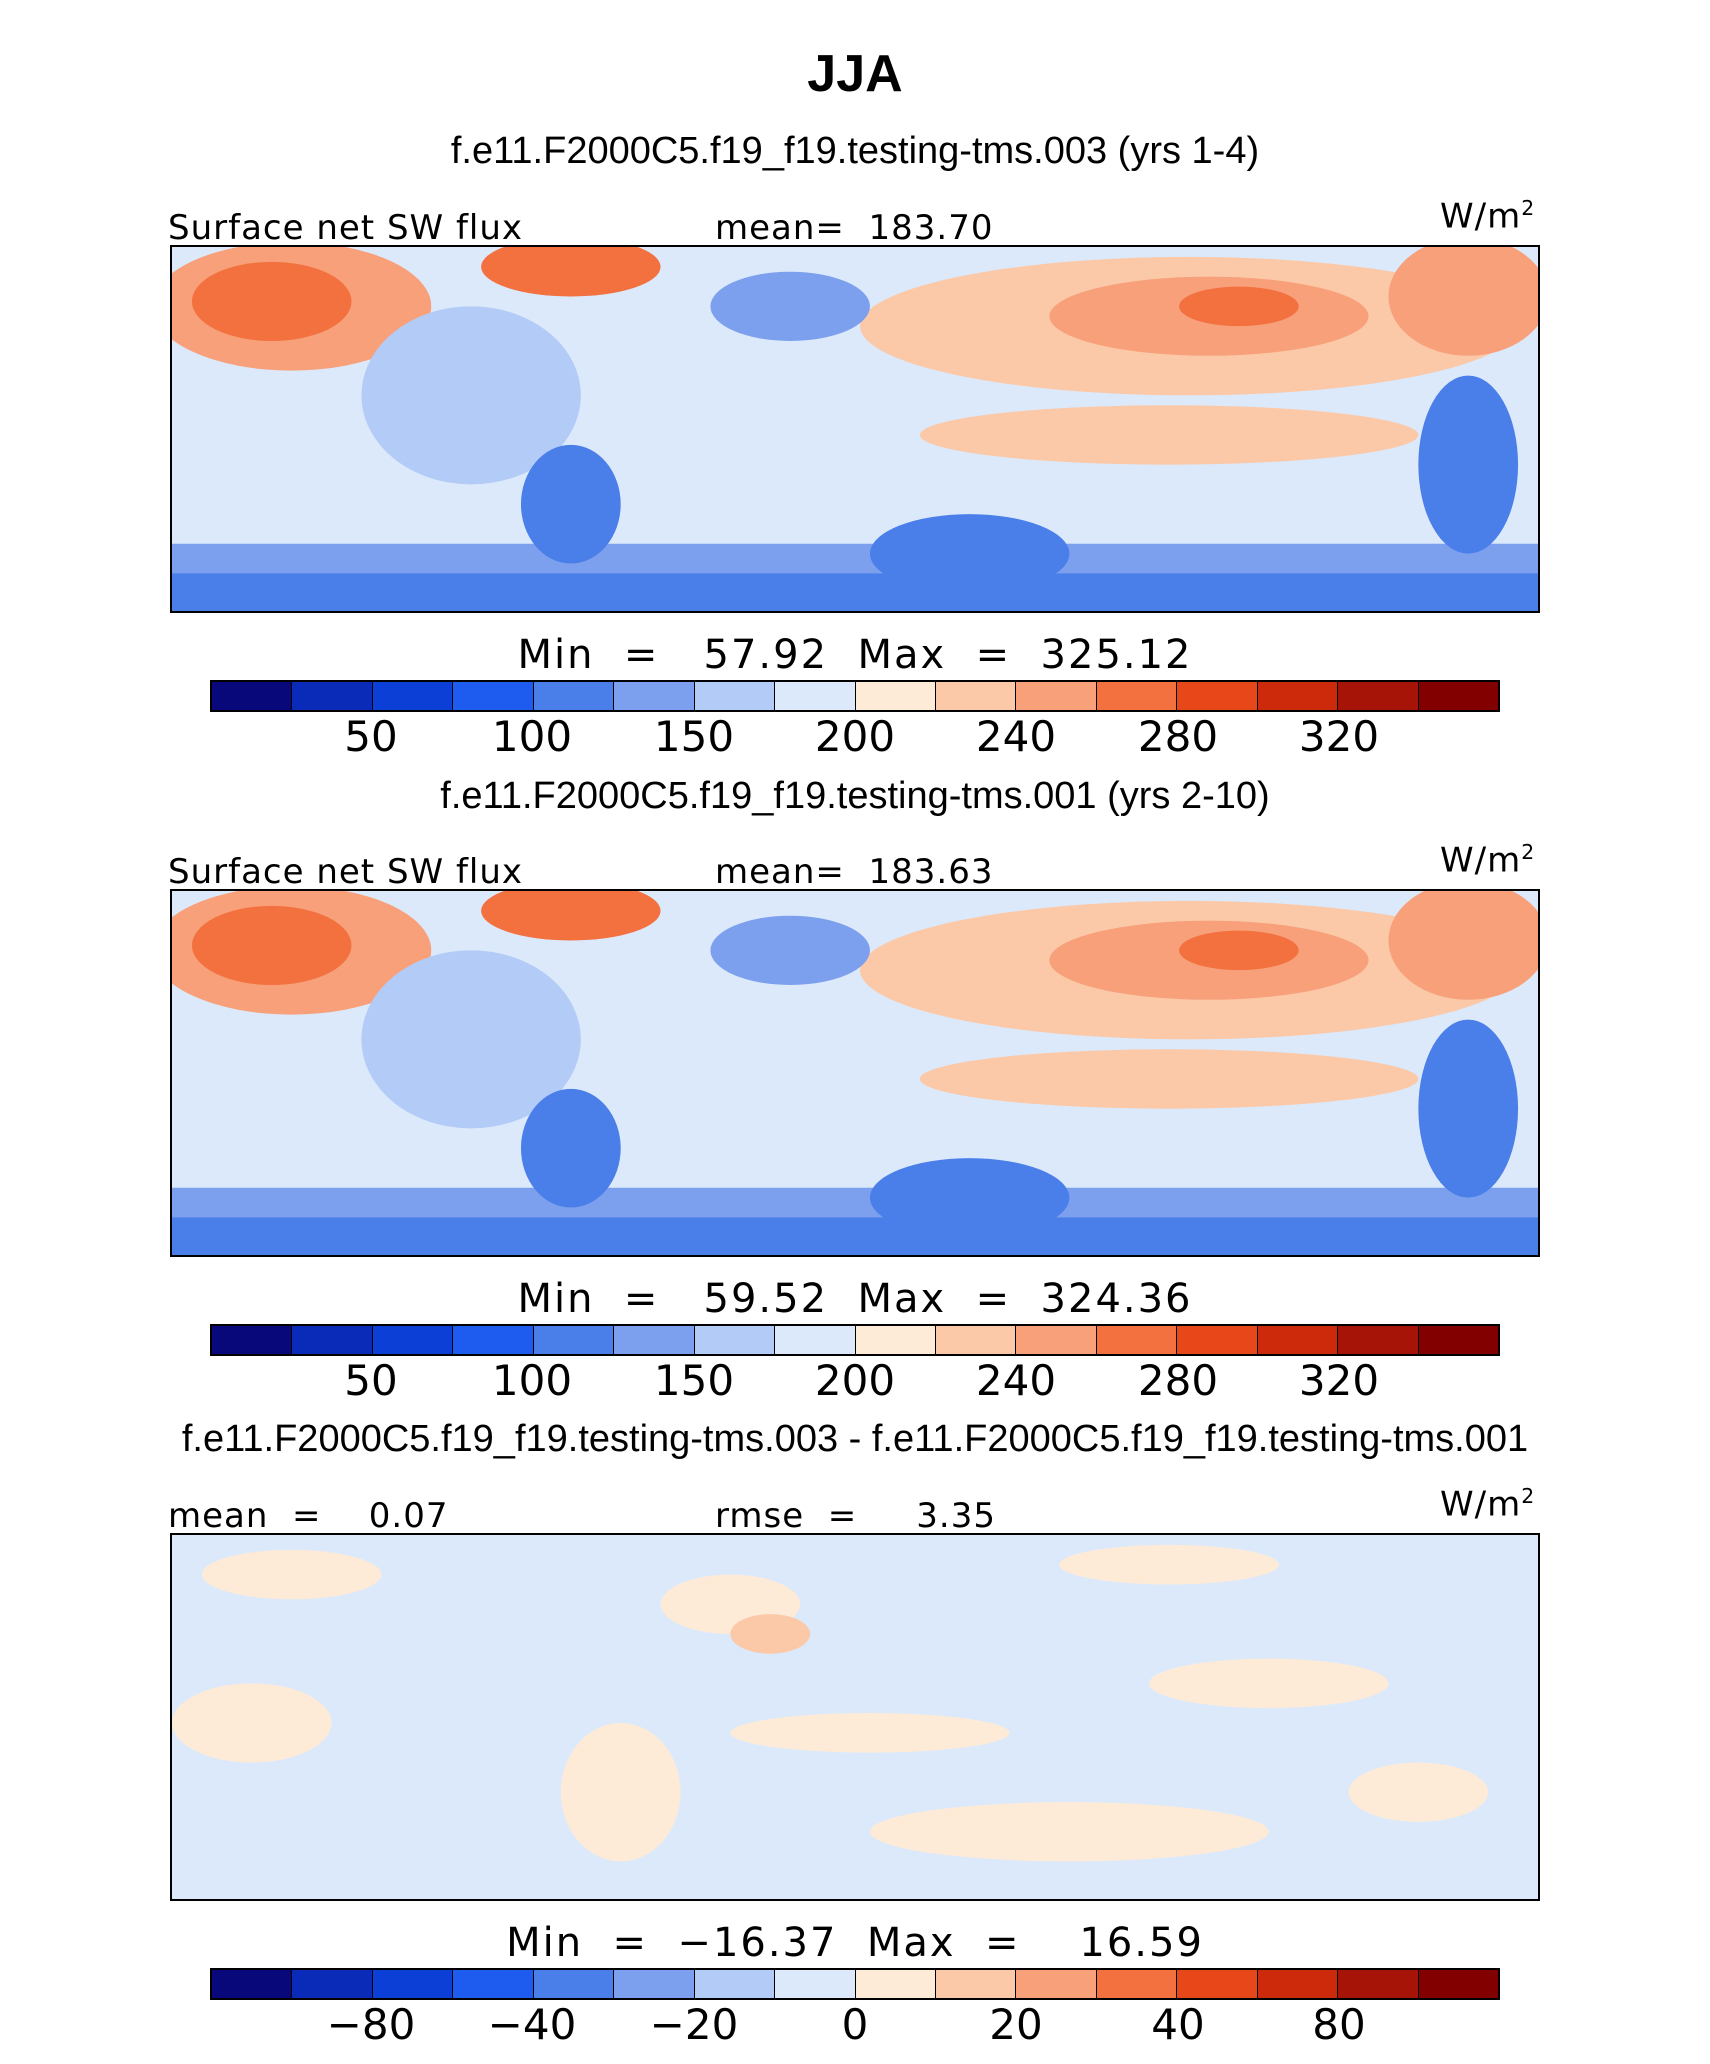  I want to click on panel-2-variable-label: Surface net SW flux, so click(346, 872).